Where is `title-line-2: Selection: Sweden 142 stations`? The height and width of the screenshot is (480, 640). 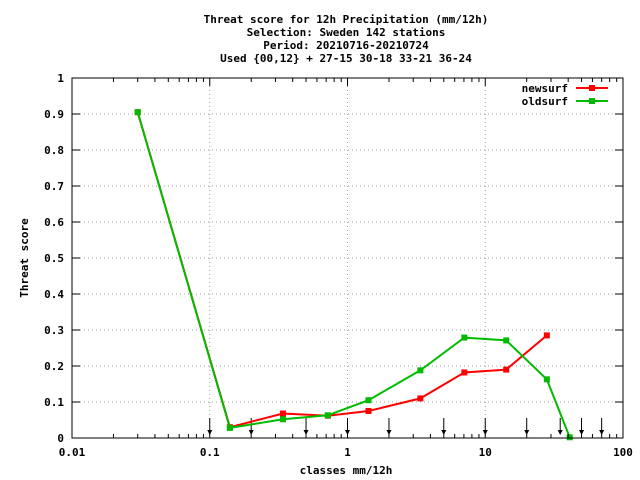
title-line-2: Selection: Sweden 142 stations is located at coordinates (346, 32).